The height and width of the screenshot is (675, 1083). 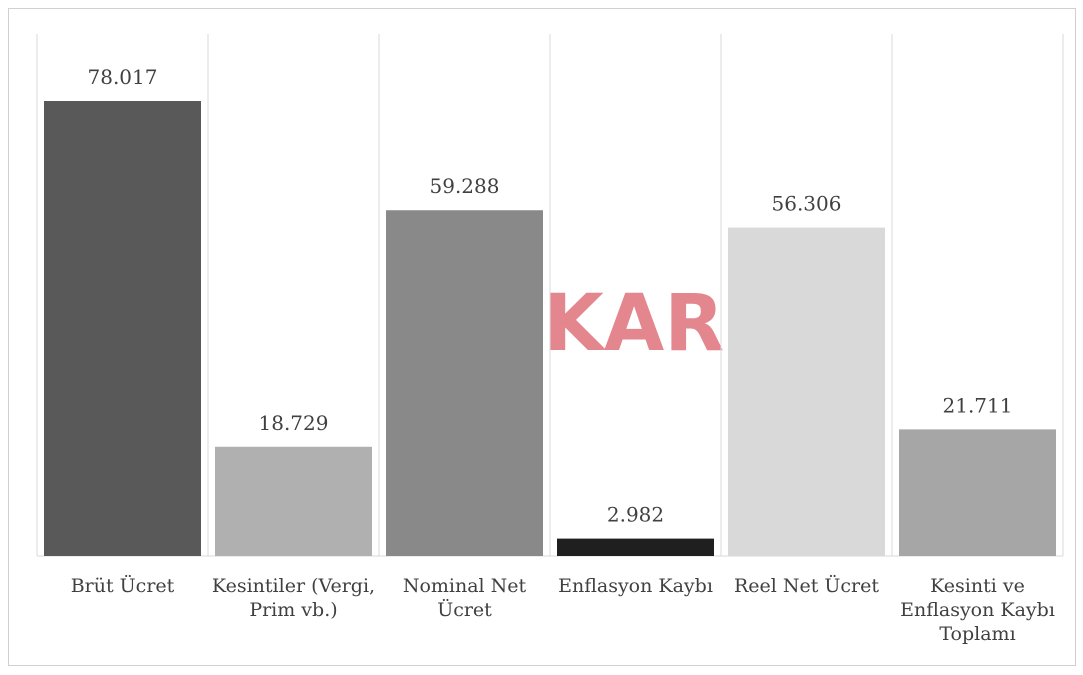 I want to click on value-label: 21.711, so click(x=978, y=405).